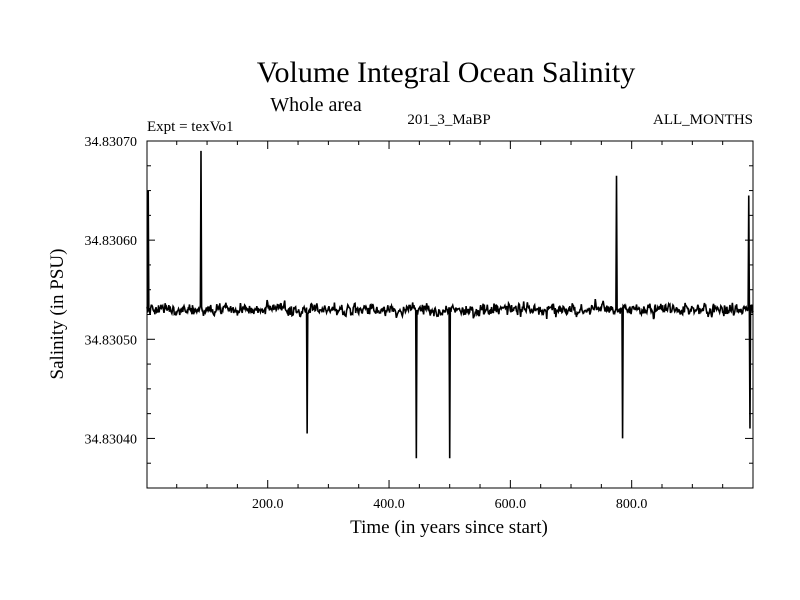  I want to click on experiment-label: Expt = texVo1, so click(190, 127).